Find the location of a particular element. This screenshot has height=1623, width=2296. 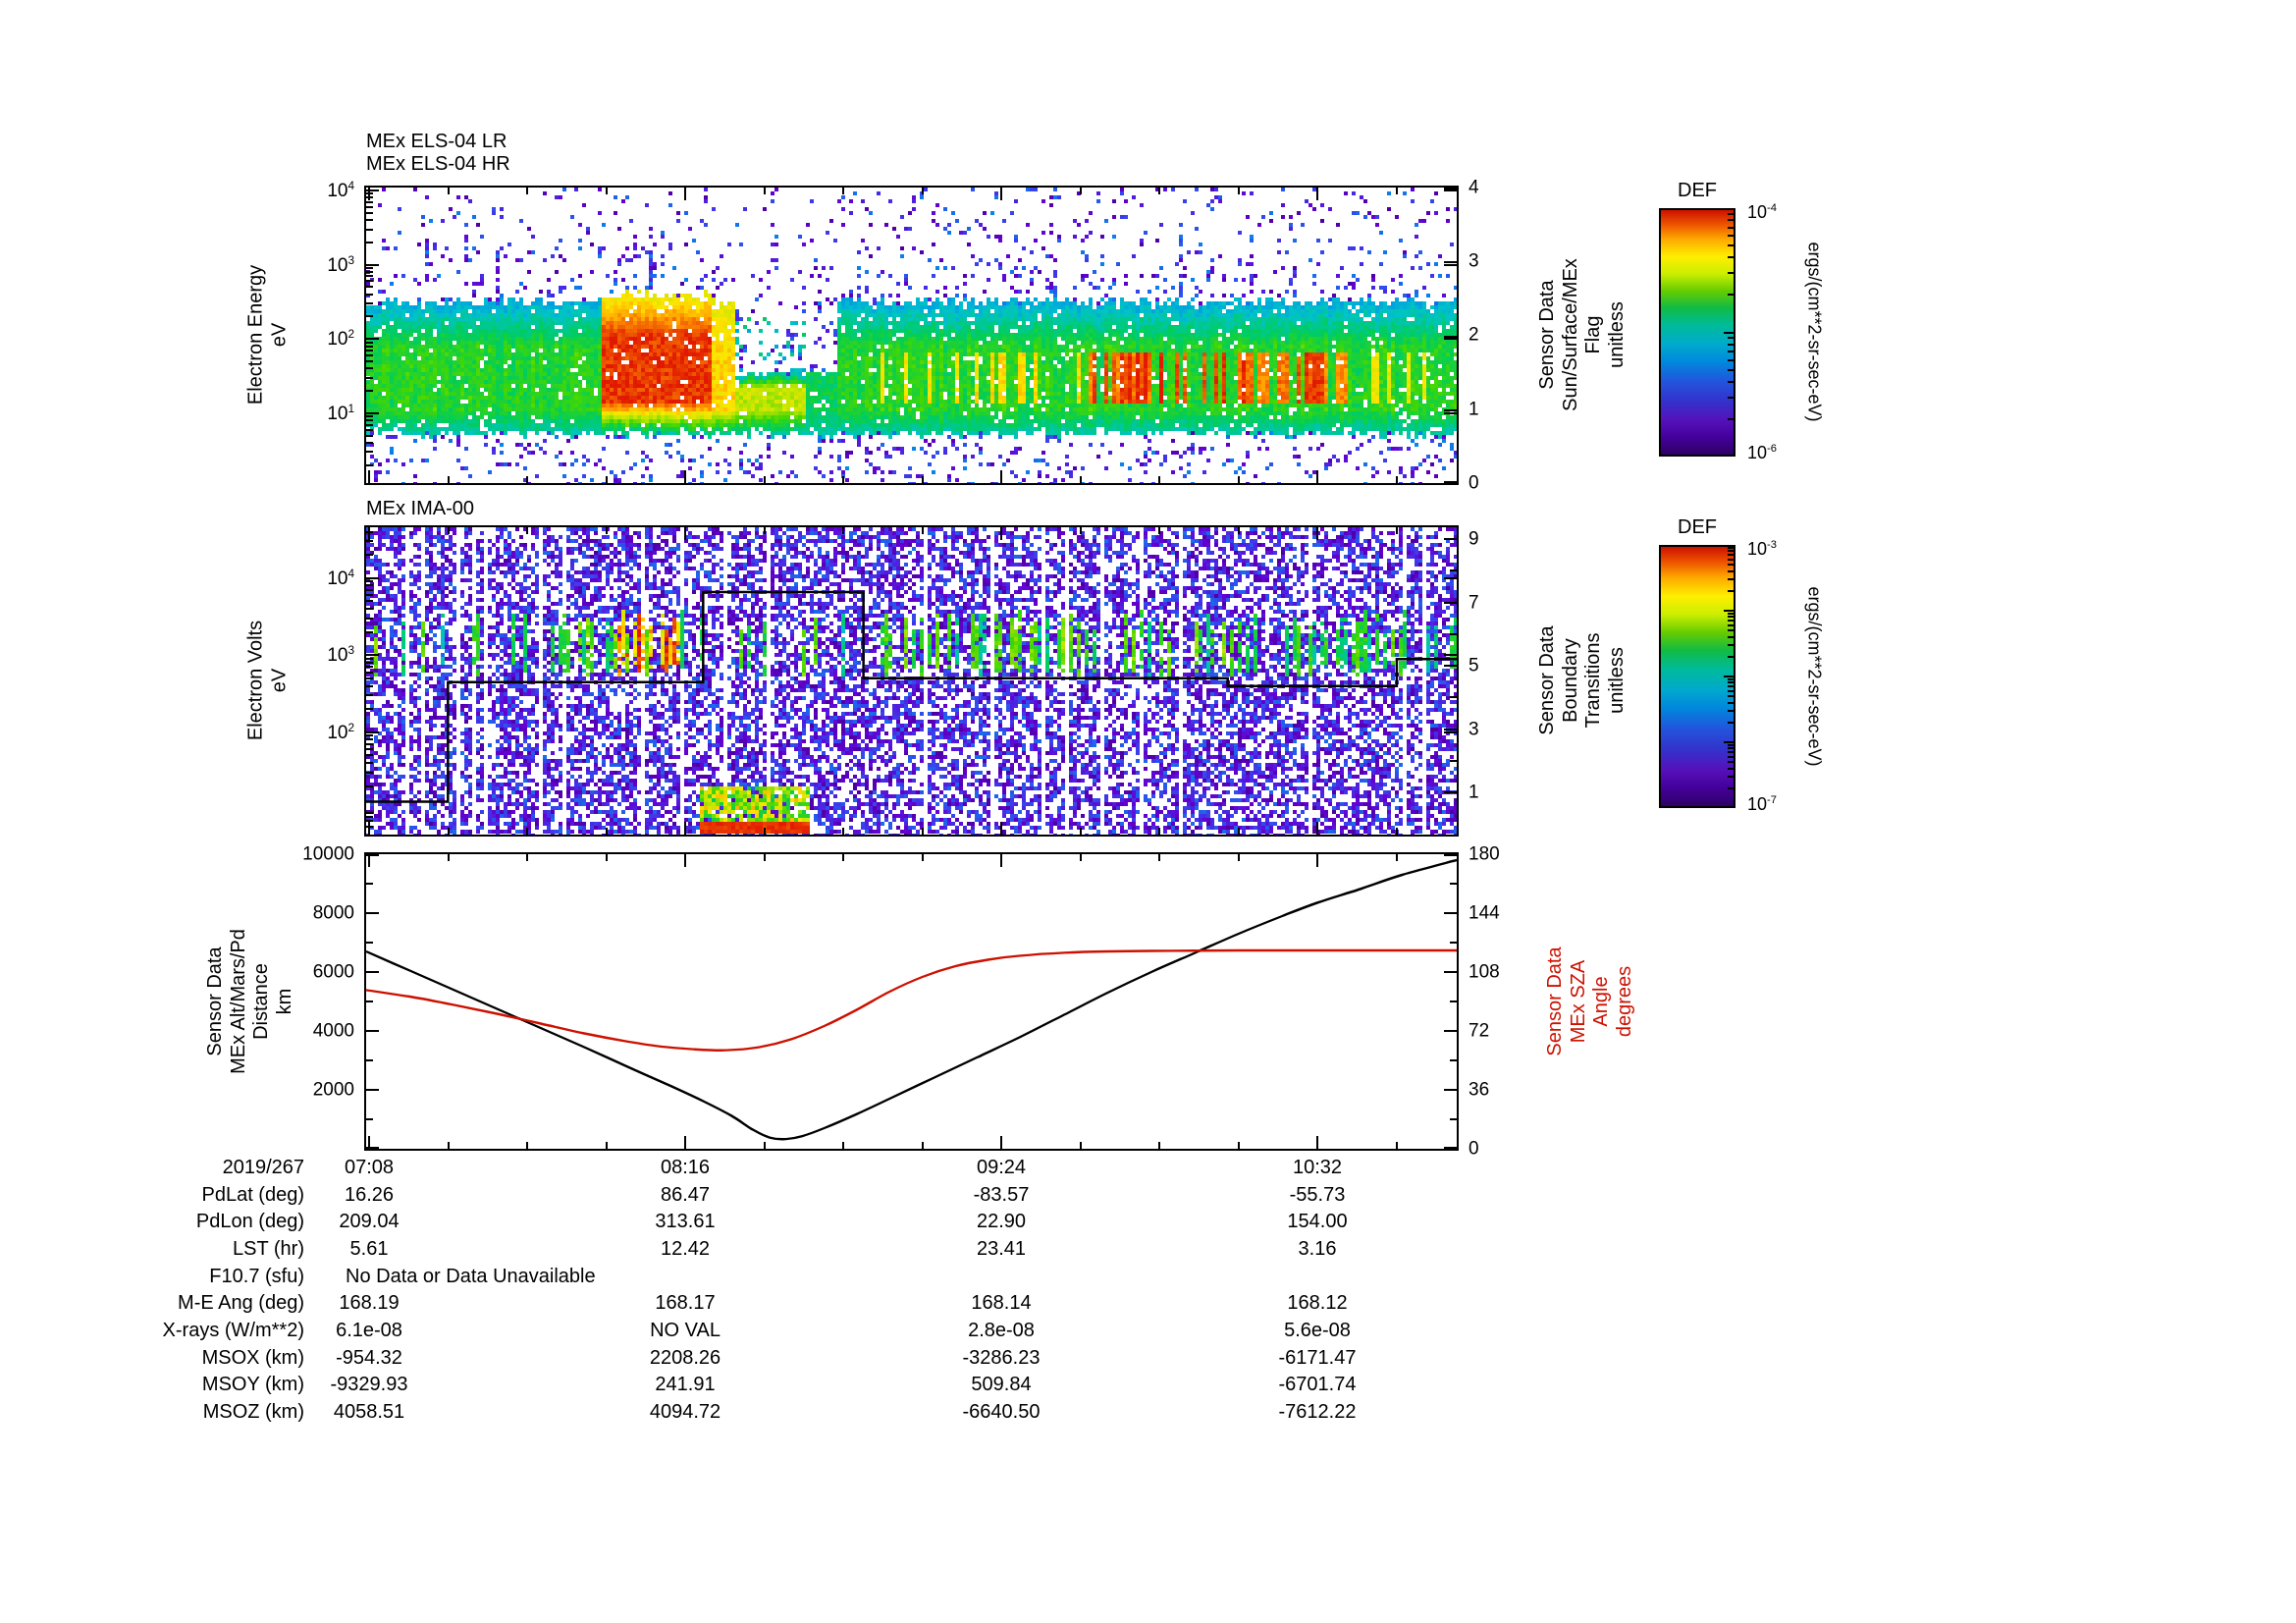

table-cell: -9329.93 is located at coordinates (369, 1384).